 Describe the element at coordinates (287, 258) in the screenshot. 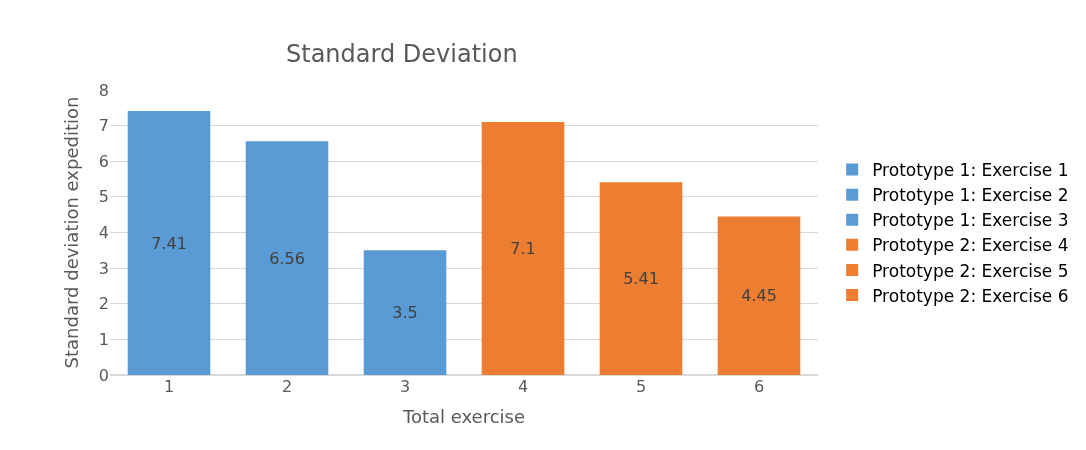

I see `data-label: 6.56` at that location.